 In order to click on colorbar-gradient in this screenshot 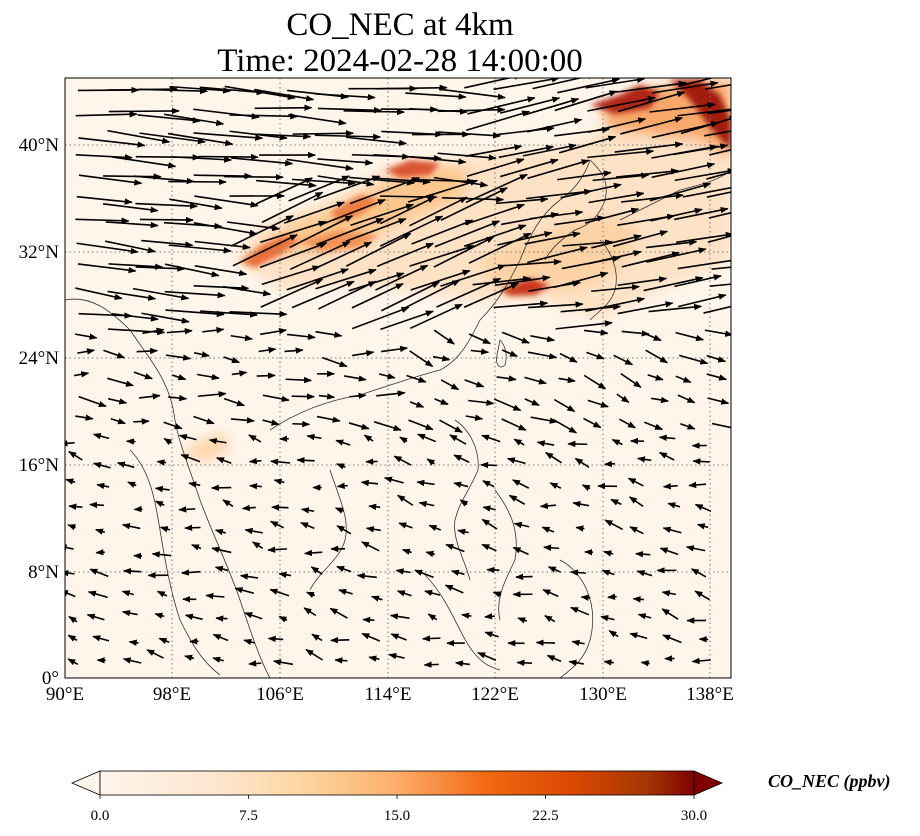, I will do `click(397, 783)`.